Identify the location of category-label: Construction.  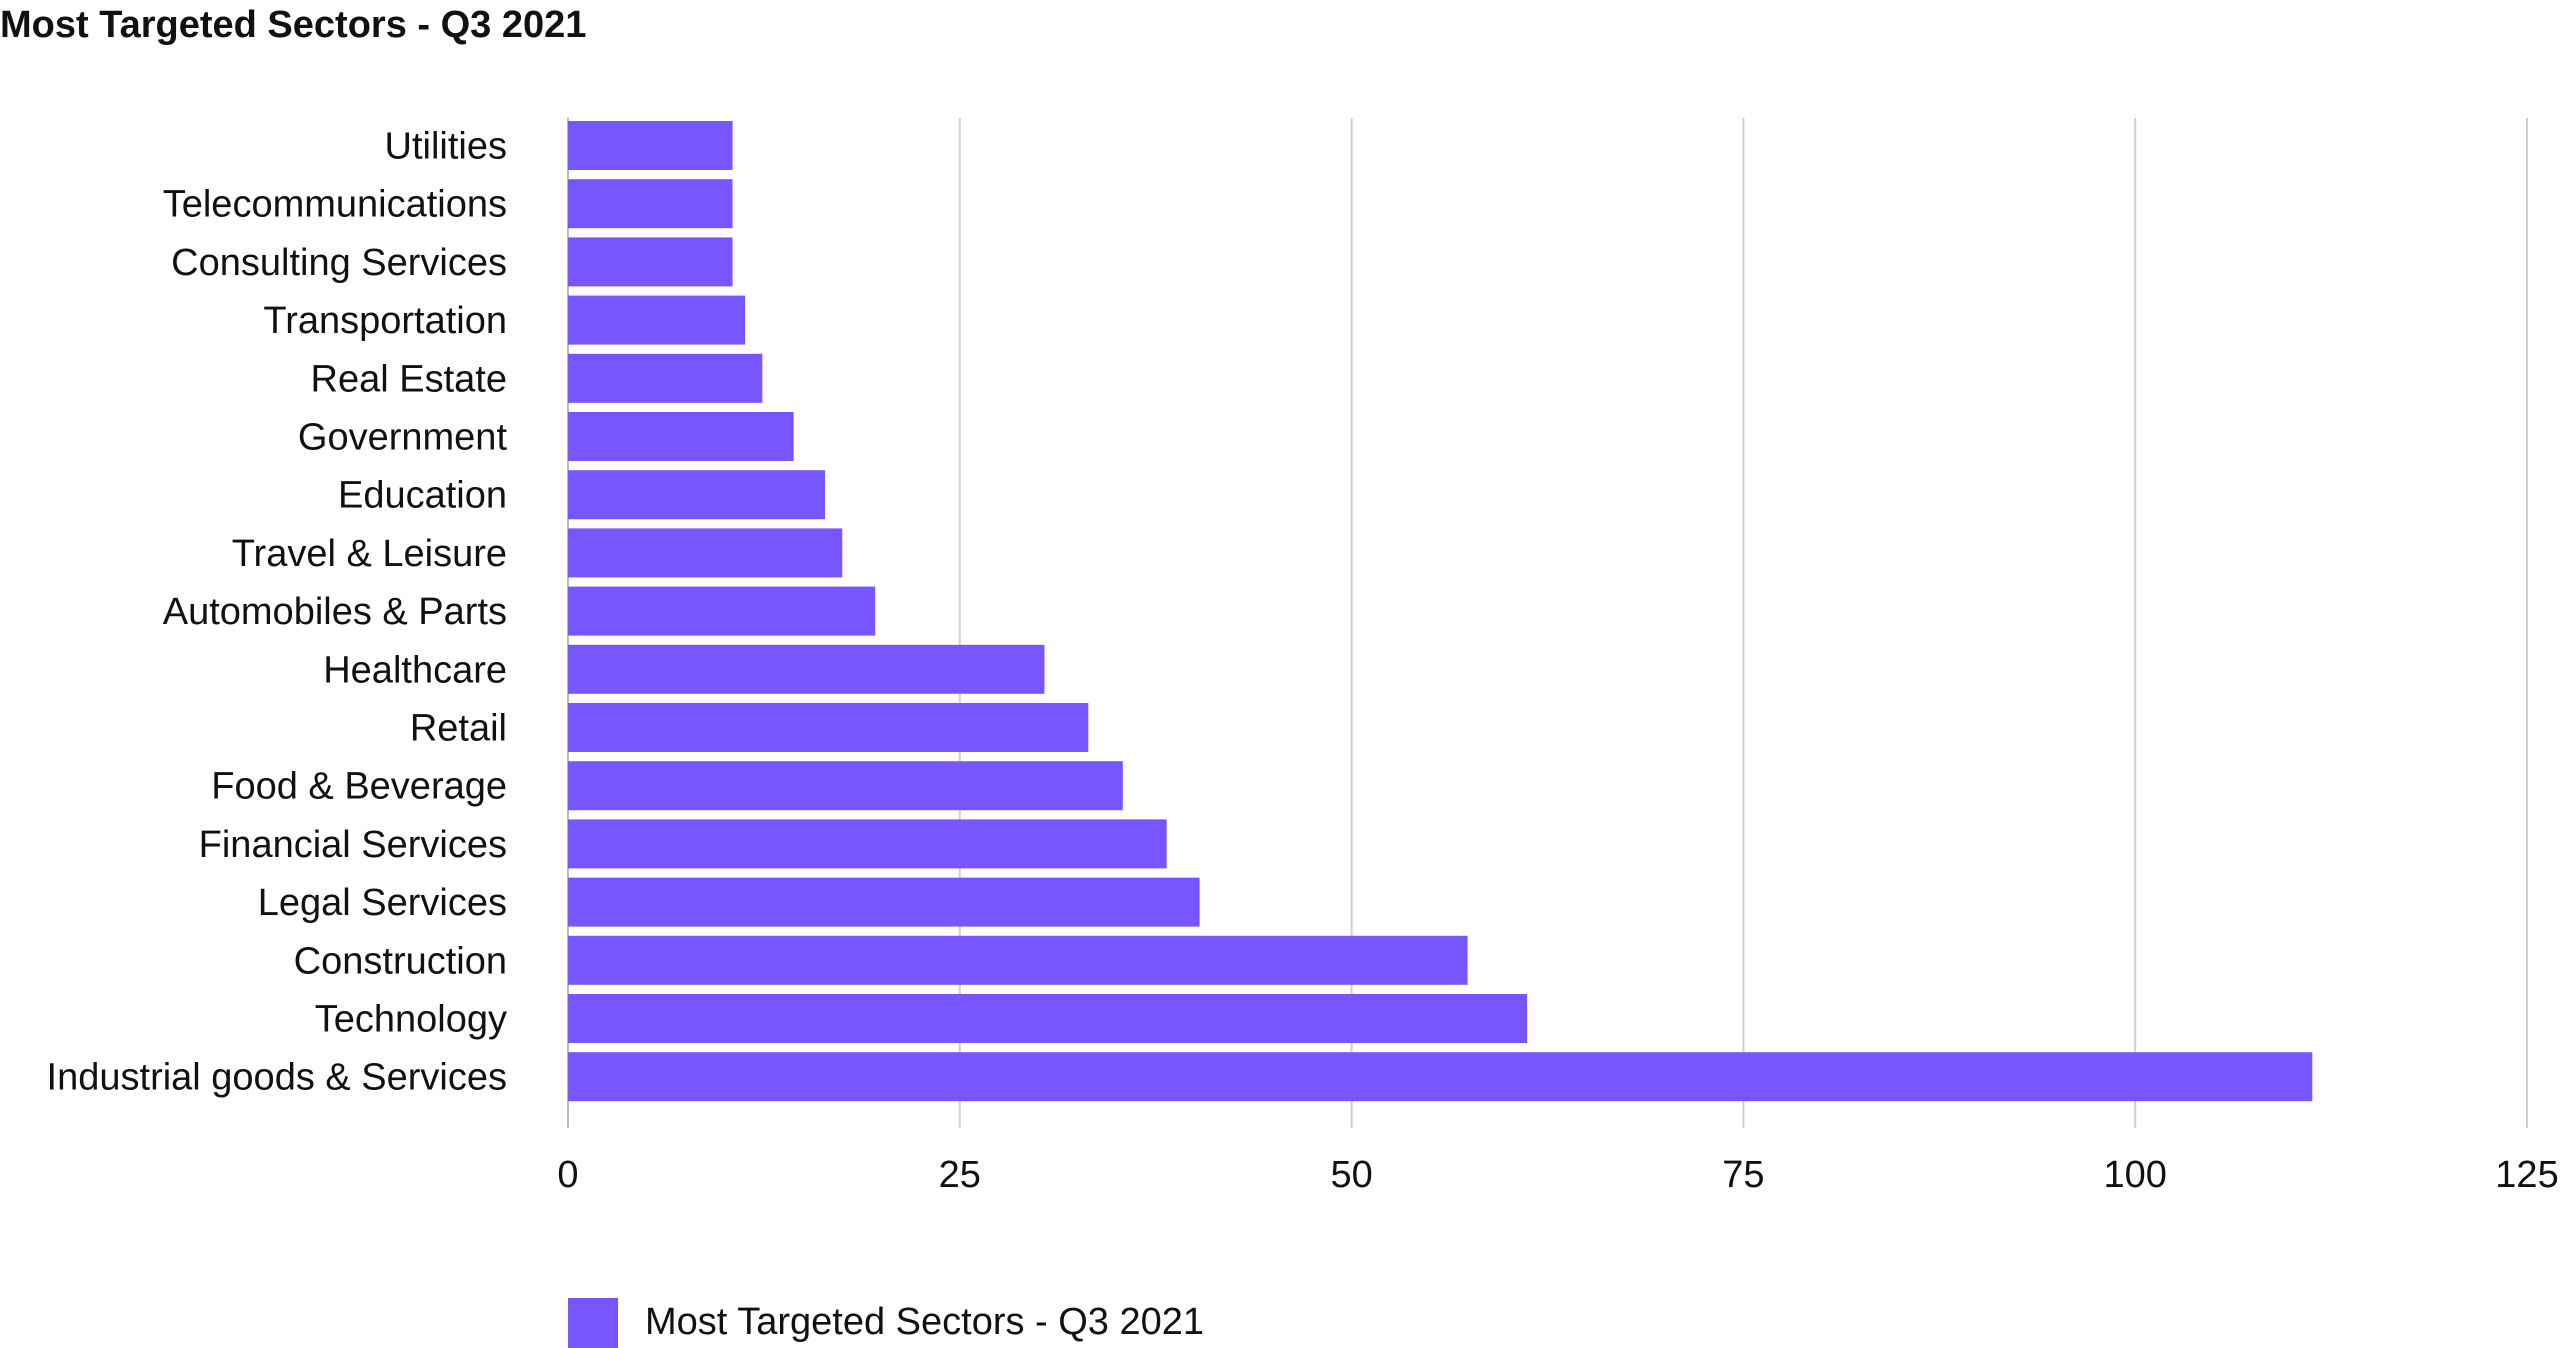
(400, 961).